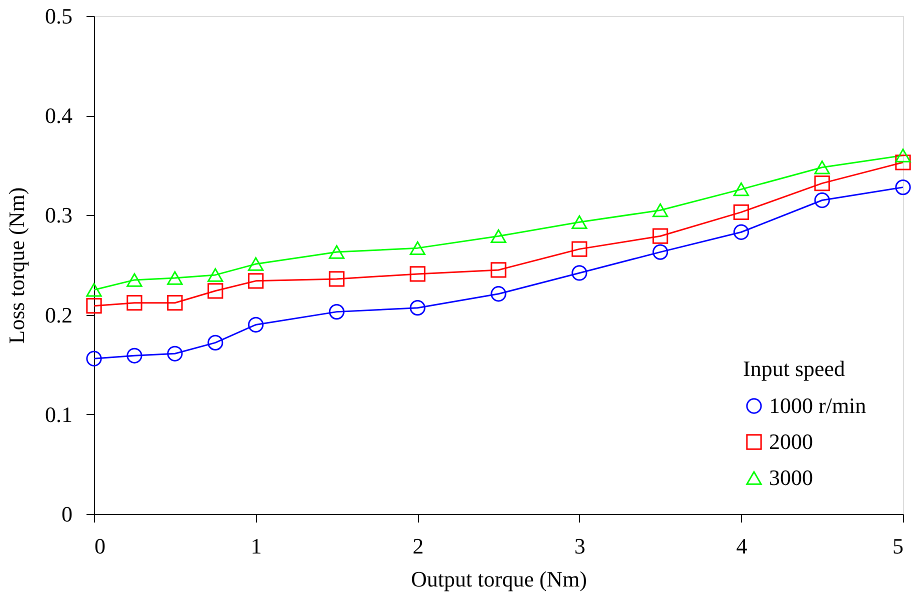 This screenshot has width=919, height=595. What do you see at coordinates (791, 477) in the screenshot?
I see `legend-label: 3000` at bounding box center [791, 477].